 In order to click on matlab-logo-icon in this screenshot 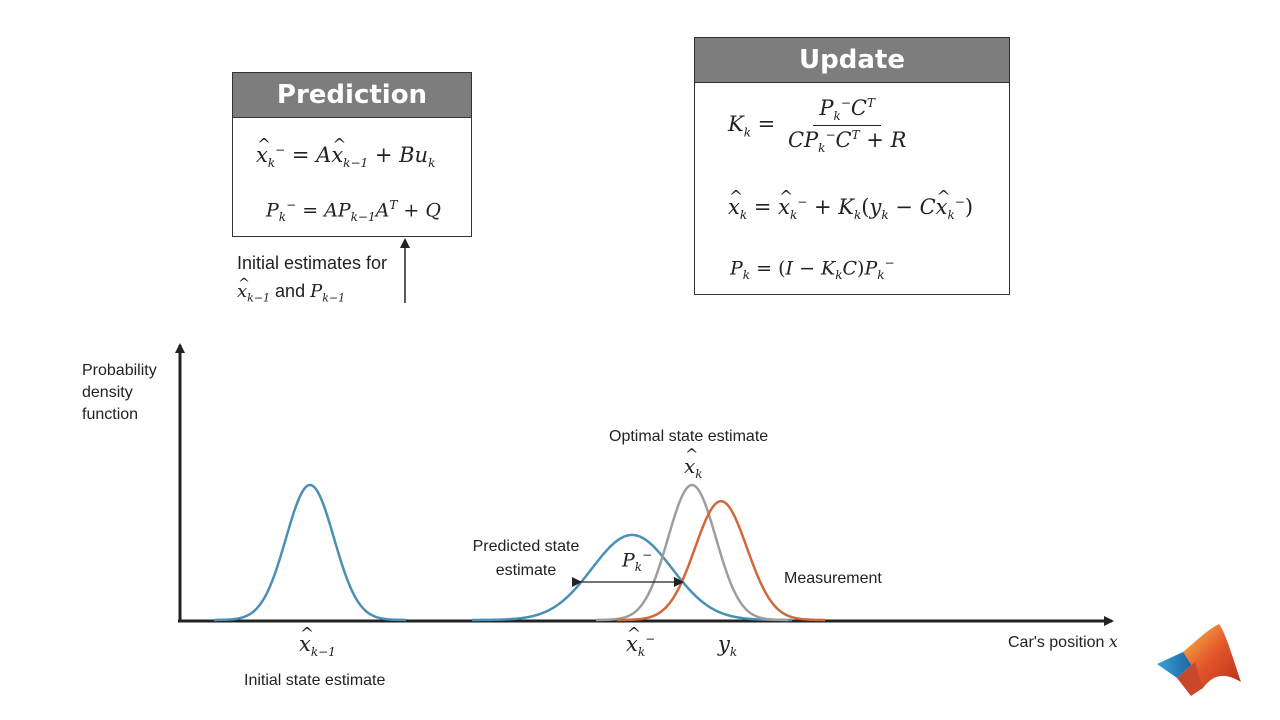, I will do `click(1199, 660)`.